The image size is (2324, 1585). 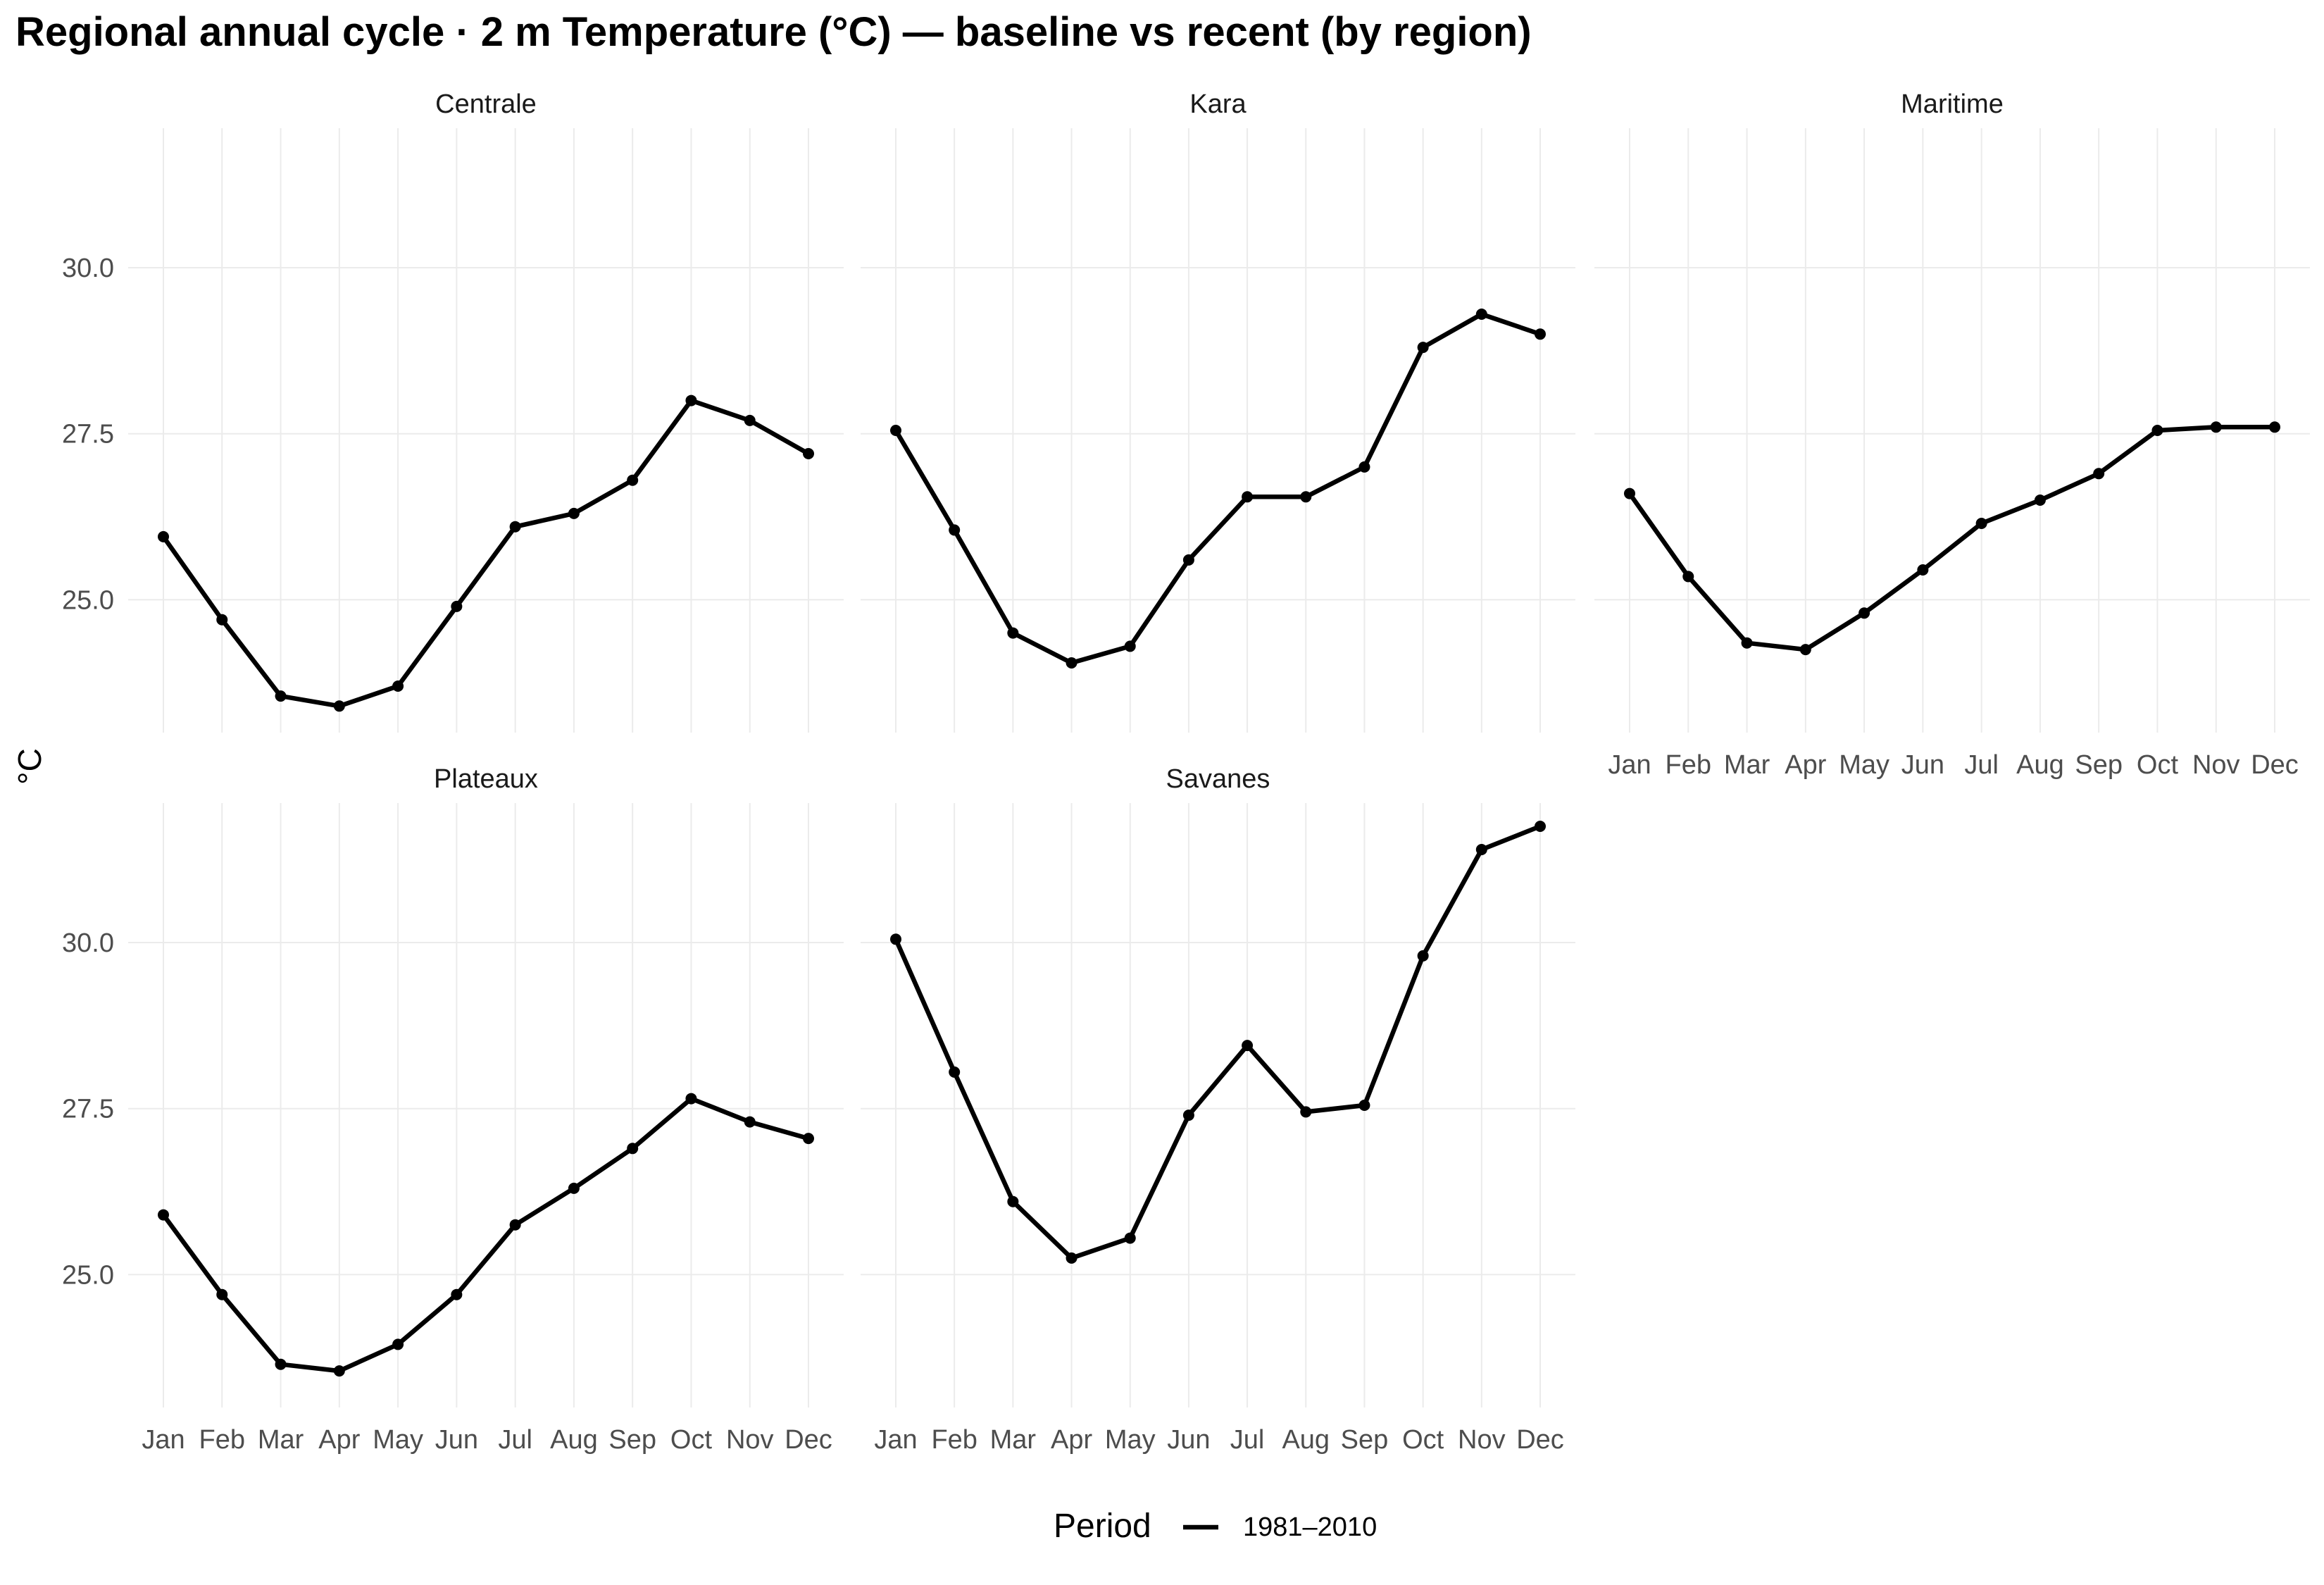 I want to click on y-tick-label: 25.0, so click(x=88, y=600).